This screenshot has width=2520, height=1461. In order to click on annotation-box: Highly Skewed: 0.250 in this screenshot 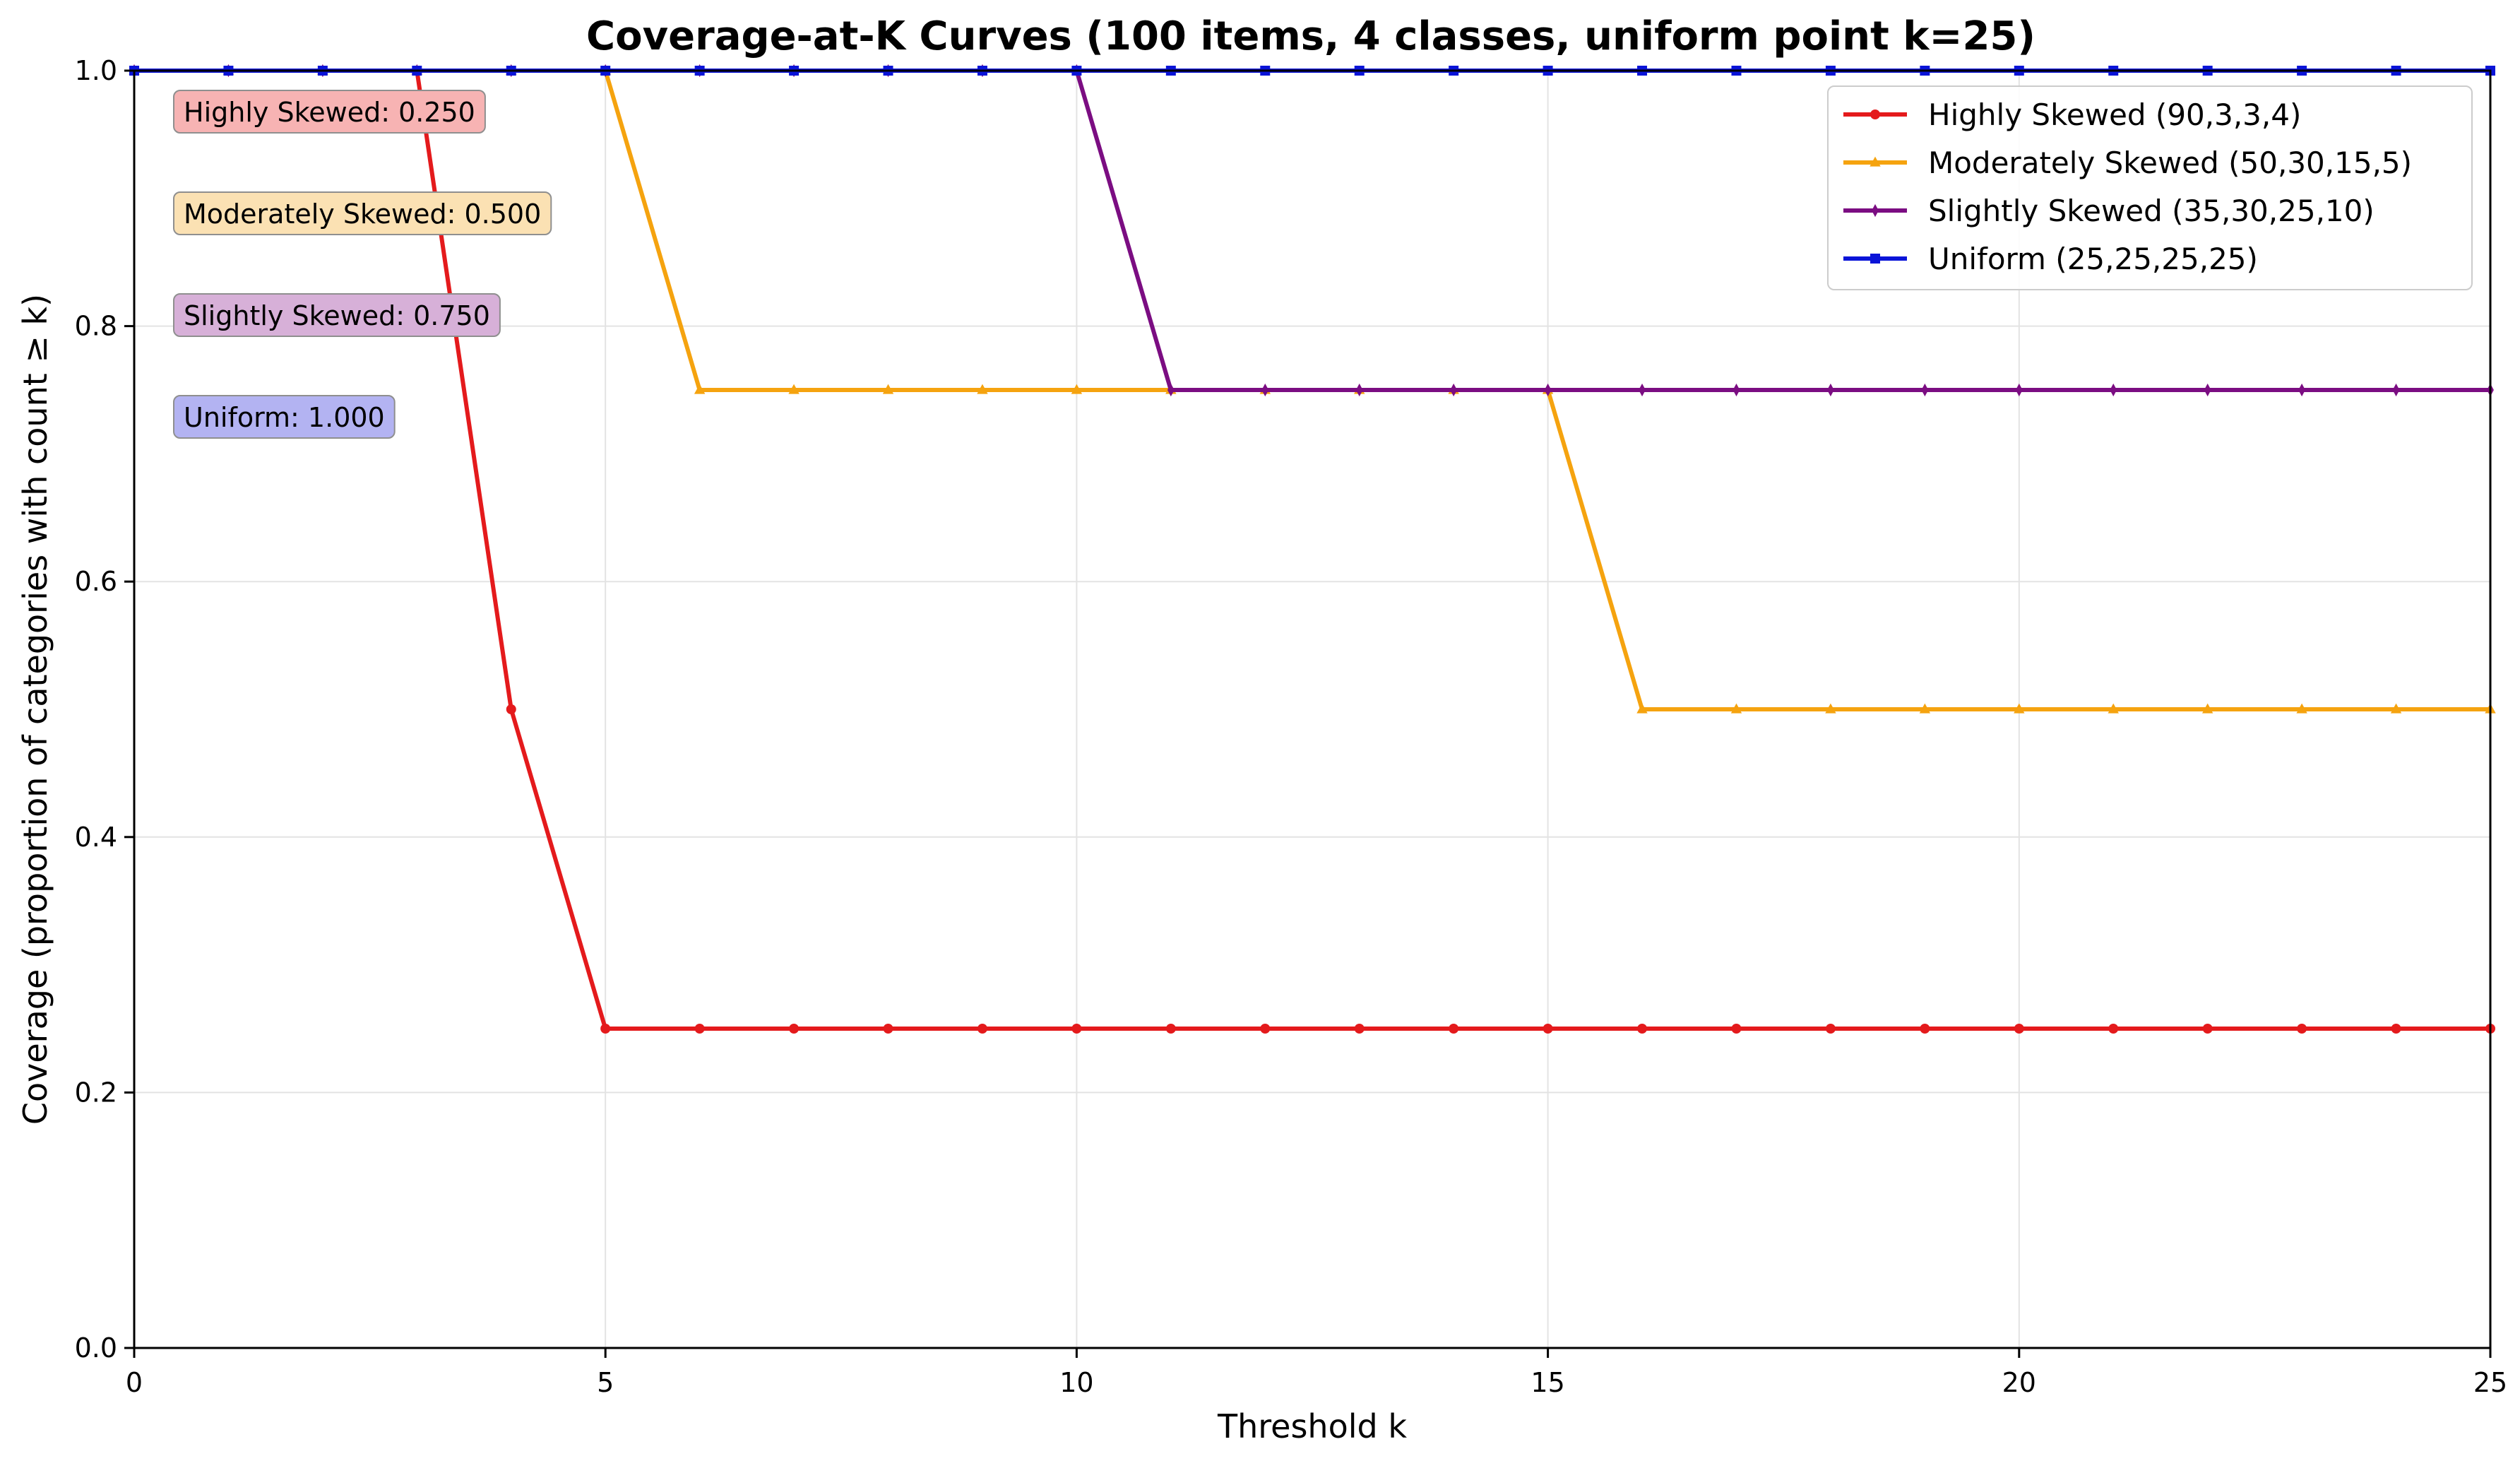, I will do `click(330, 112)`.